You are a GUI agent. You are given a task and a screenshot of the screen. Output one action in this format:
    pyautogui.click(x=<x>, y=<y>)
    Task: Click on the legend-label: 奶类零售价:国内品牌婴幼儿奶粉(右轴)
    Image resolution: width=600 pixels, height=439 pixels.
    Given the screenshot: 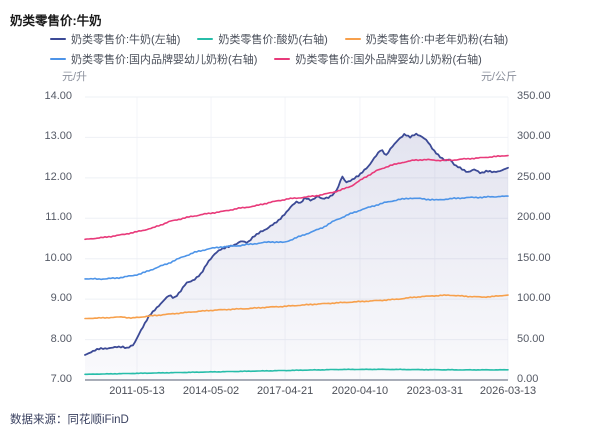 What is the action you would take?
    pyautogui.click(x=164, y=60)
    